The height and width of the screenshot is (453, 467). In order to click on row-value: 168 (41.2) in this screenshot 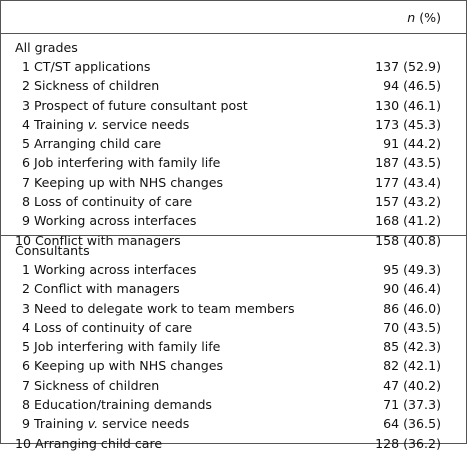, I will do `click(408, 221)`.